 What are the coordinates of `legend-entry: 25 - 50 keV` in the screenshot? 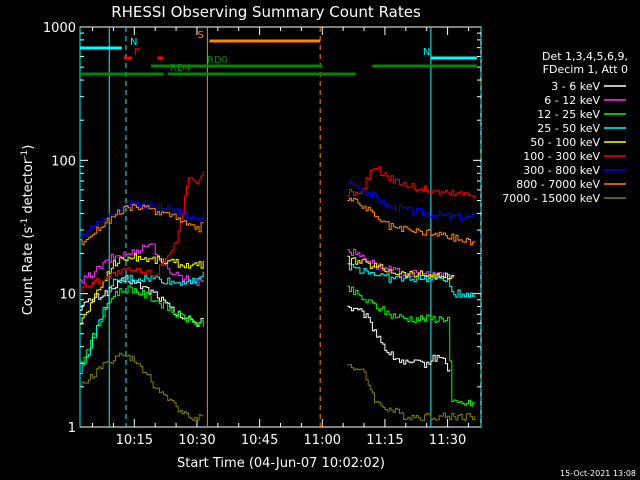 It's located at (568, 128).